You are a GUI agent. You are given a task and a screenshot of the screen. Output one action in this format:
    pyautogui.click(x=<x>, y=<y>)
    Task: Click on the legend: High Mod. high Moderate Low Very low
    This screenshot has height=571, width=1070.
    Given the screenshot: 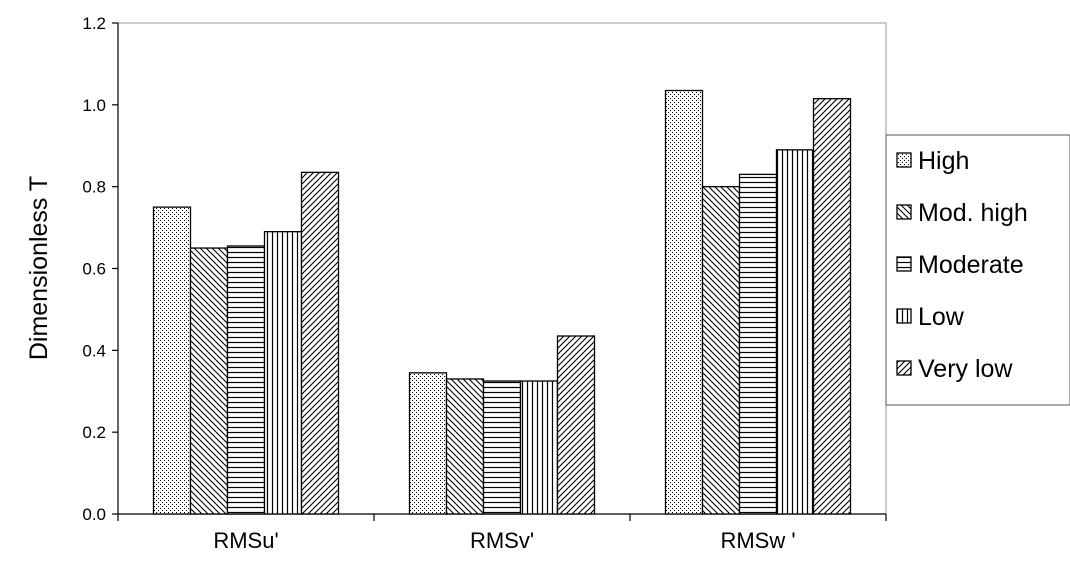 What is the action you would take?
    pyautogui.click(x=962, y=265)
    